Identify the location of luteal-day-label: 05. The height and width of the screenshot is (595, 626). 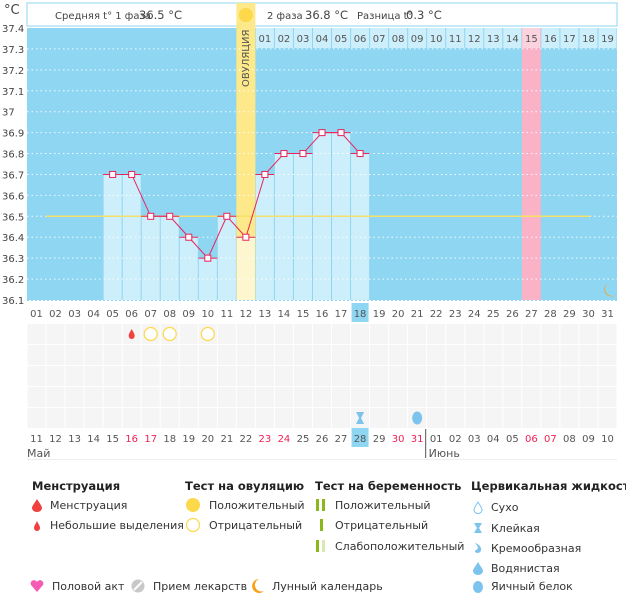
(341, 39).